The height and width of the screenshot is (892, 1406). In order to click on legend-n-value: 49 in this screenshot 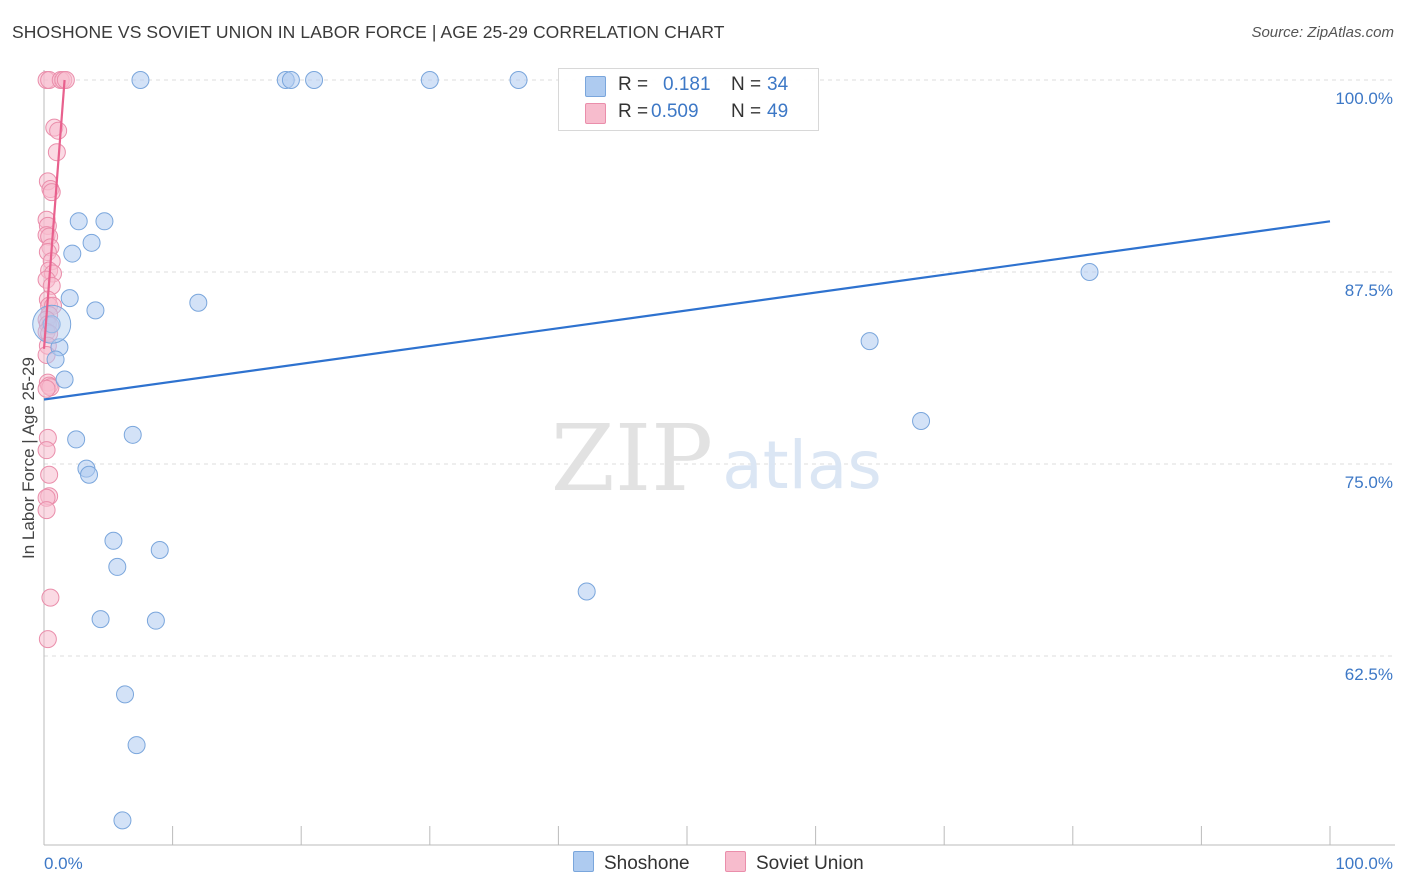, I will do `click(778, 111)`.